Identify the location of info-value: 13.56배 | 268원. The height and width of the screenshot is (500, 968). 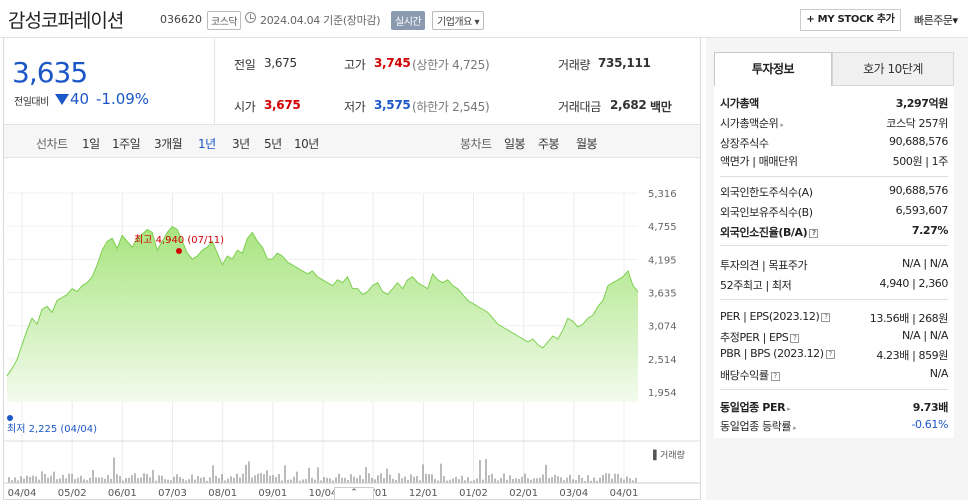
(909, 318).